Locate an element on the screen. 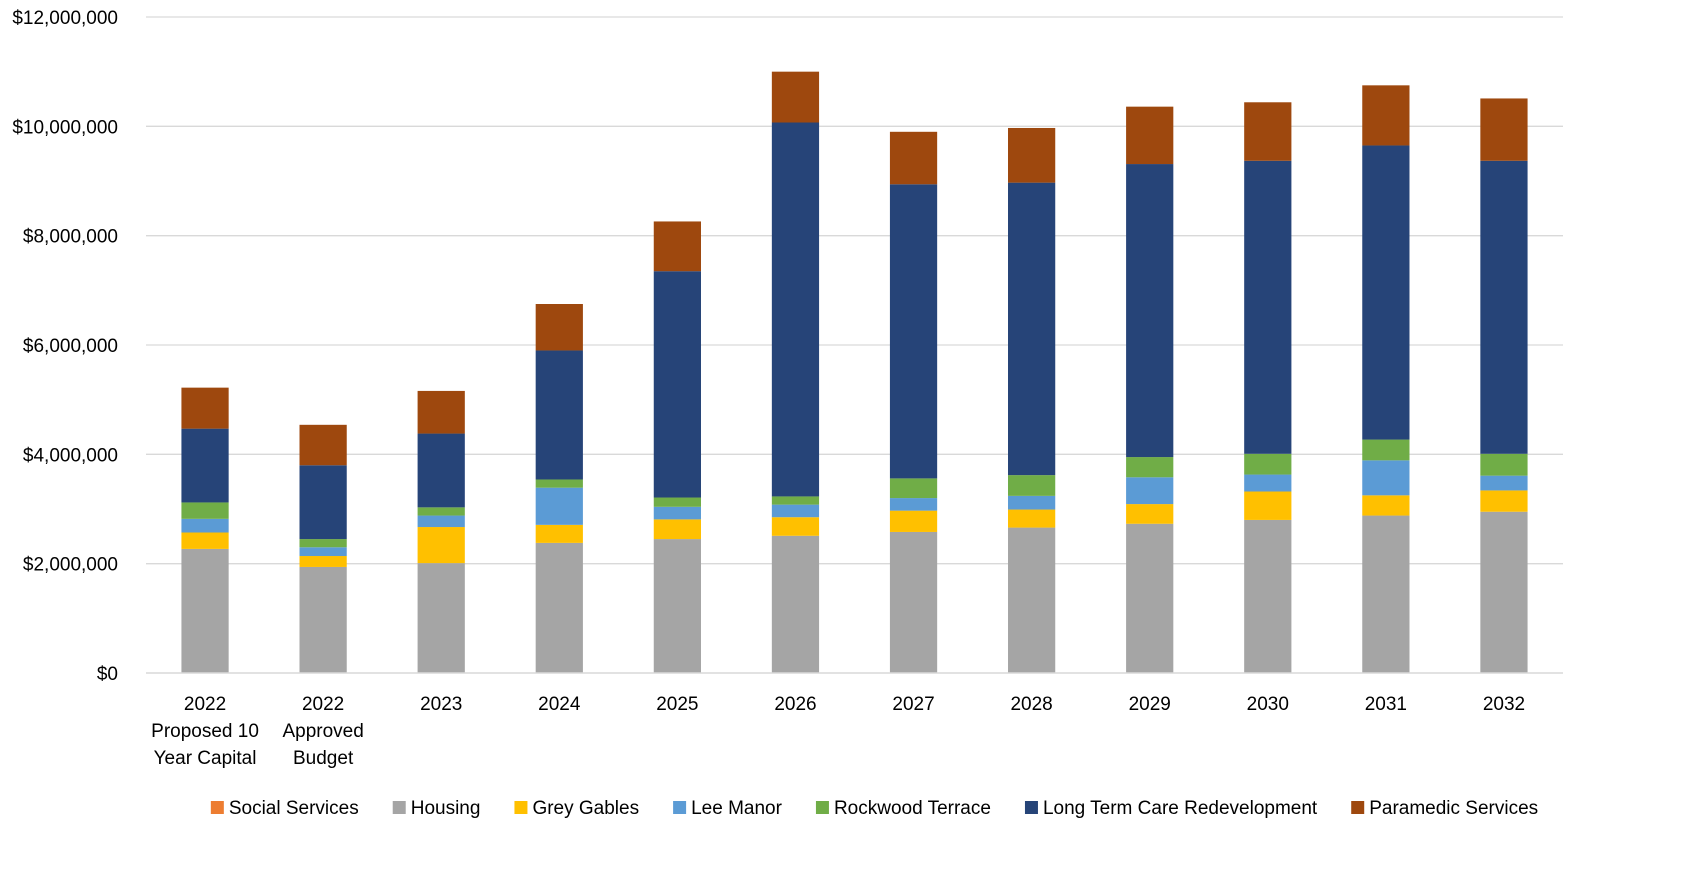  x-category-label: 2022 Approved Budget is located at coordinates (322, 731).